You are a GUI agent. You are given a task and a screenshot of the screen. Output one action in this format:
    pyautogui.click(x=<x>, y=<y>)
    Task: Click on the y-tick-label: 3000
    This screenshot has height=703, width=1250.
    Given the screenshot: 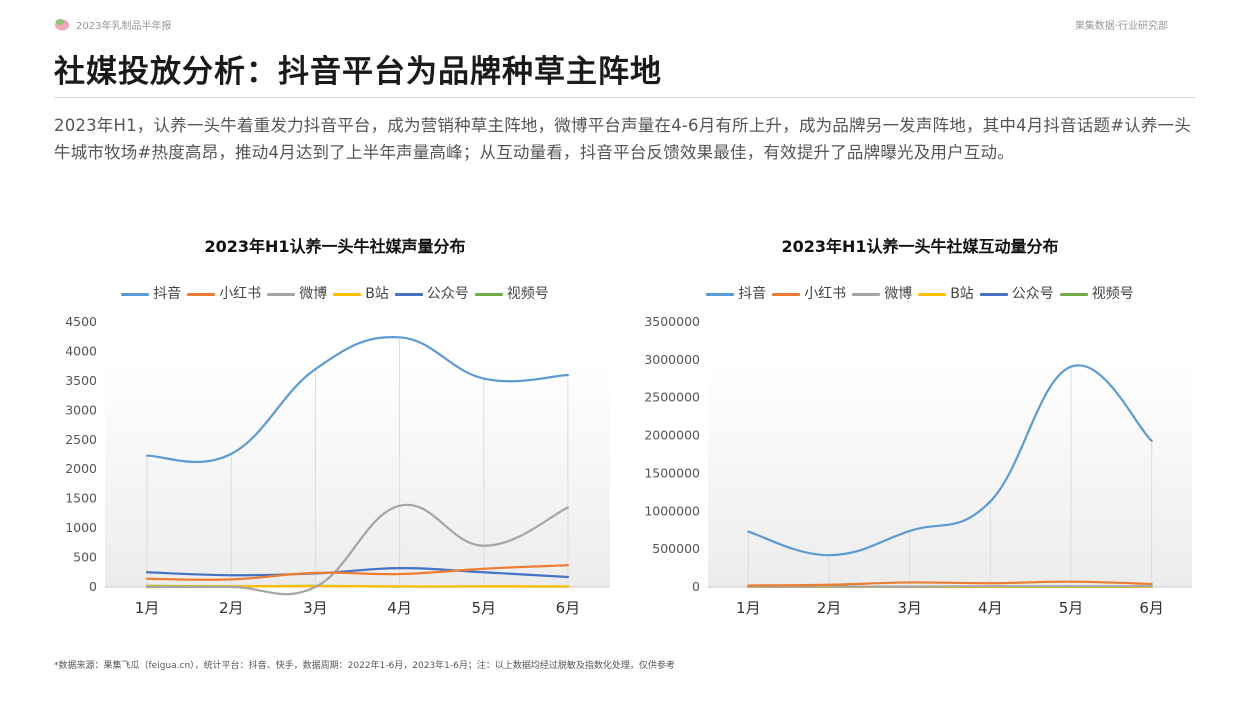 What is the action you would take?
    pyautogui.click(x=81, y=409)
    